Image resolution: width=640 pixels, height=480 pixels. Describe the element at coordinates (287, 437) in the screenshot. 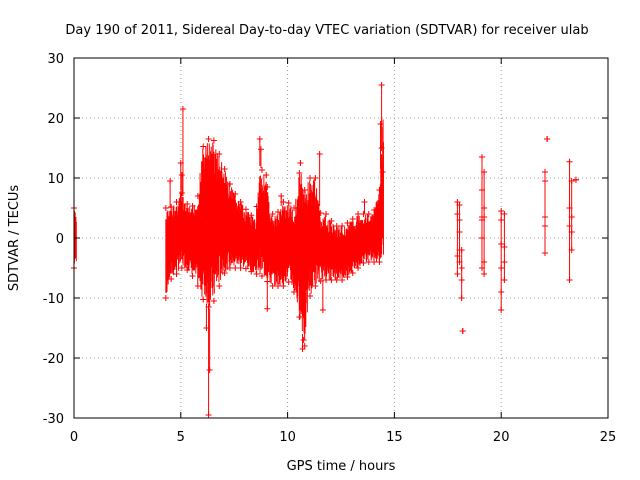

I see `x-tick-label: 10` at that location.